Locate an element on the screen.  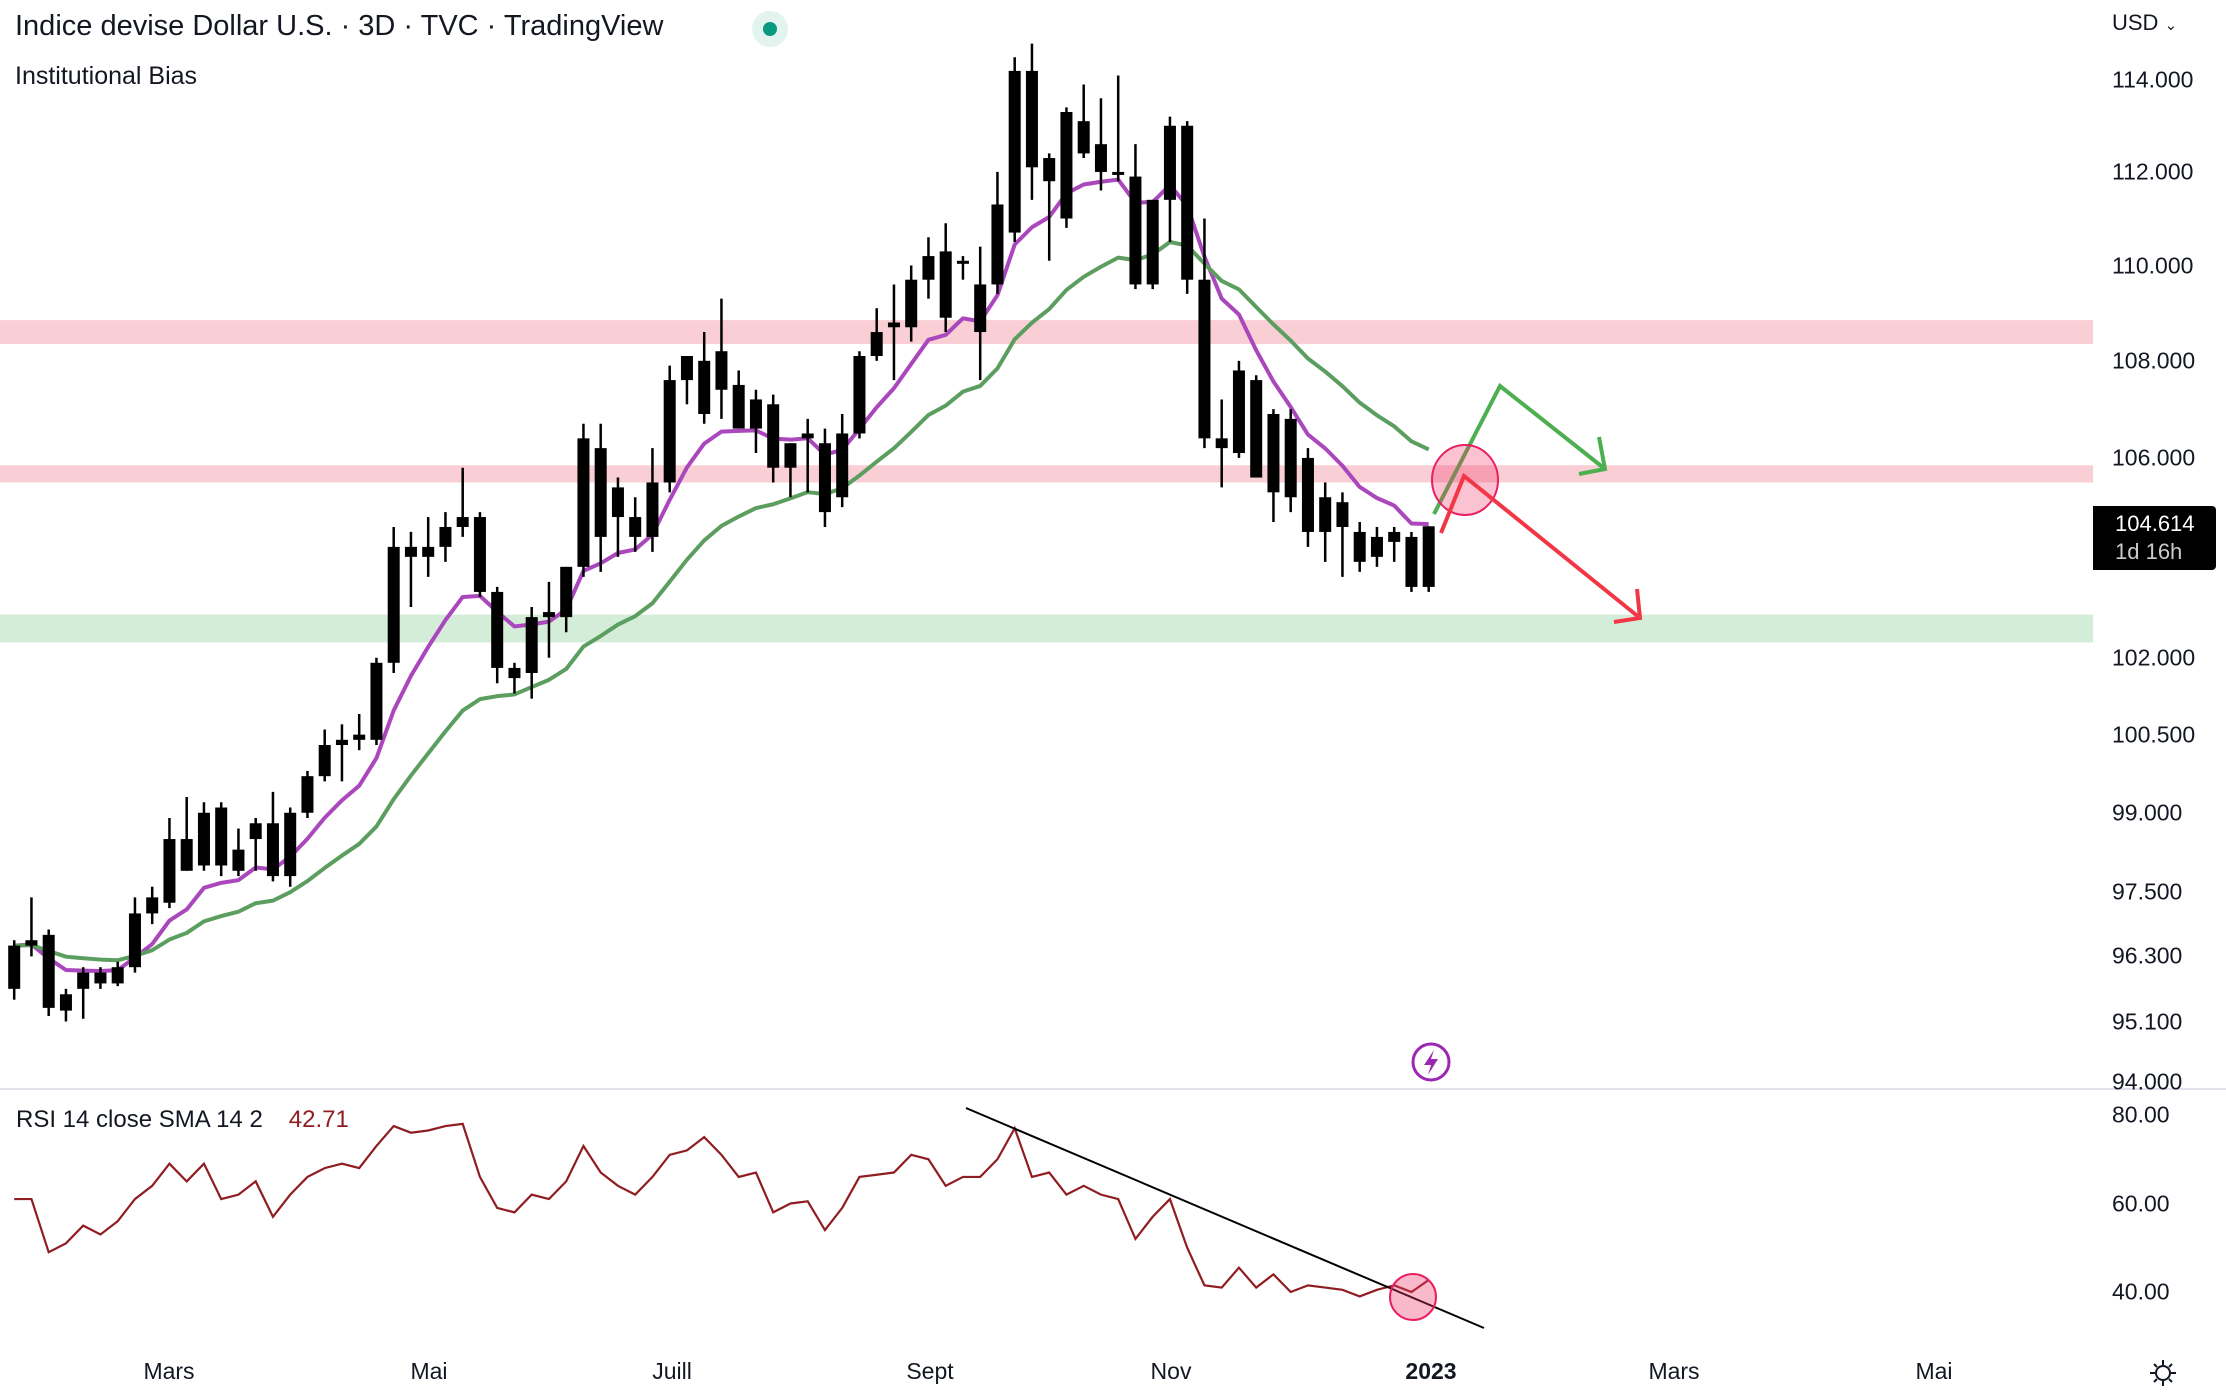
drawing-bearish-path is located at coordinates (1541, 548).